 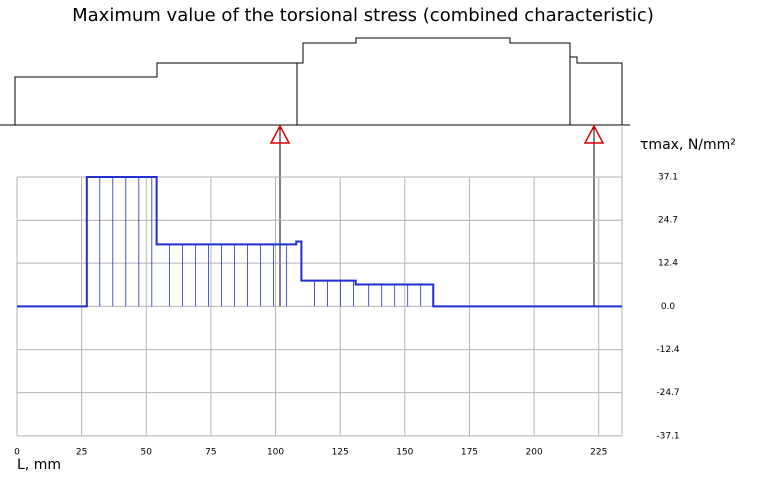 What do you see at coordinates (147, 453) in the screenshot?
I see `x-tick-label: 50` at bounding box center [147, 453].